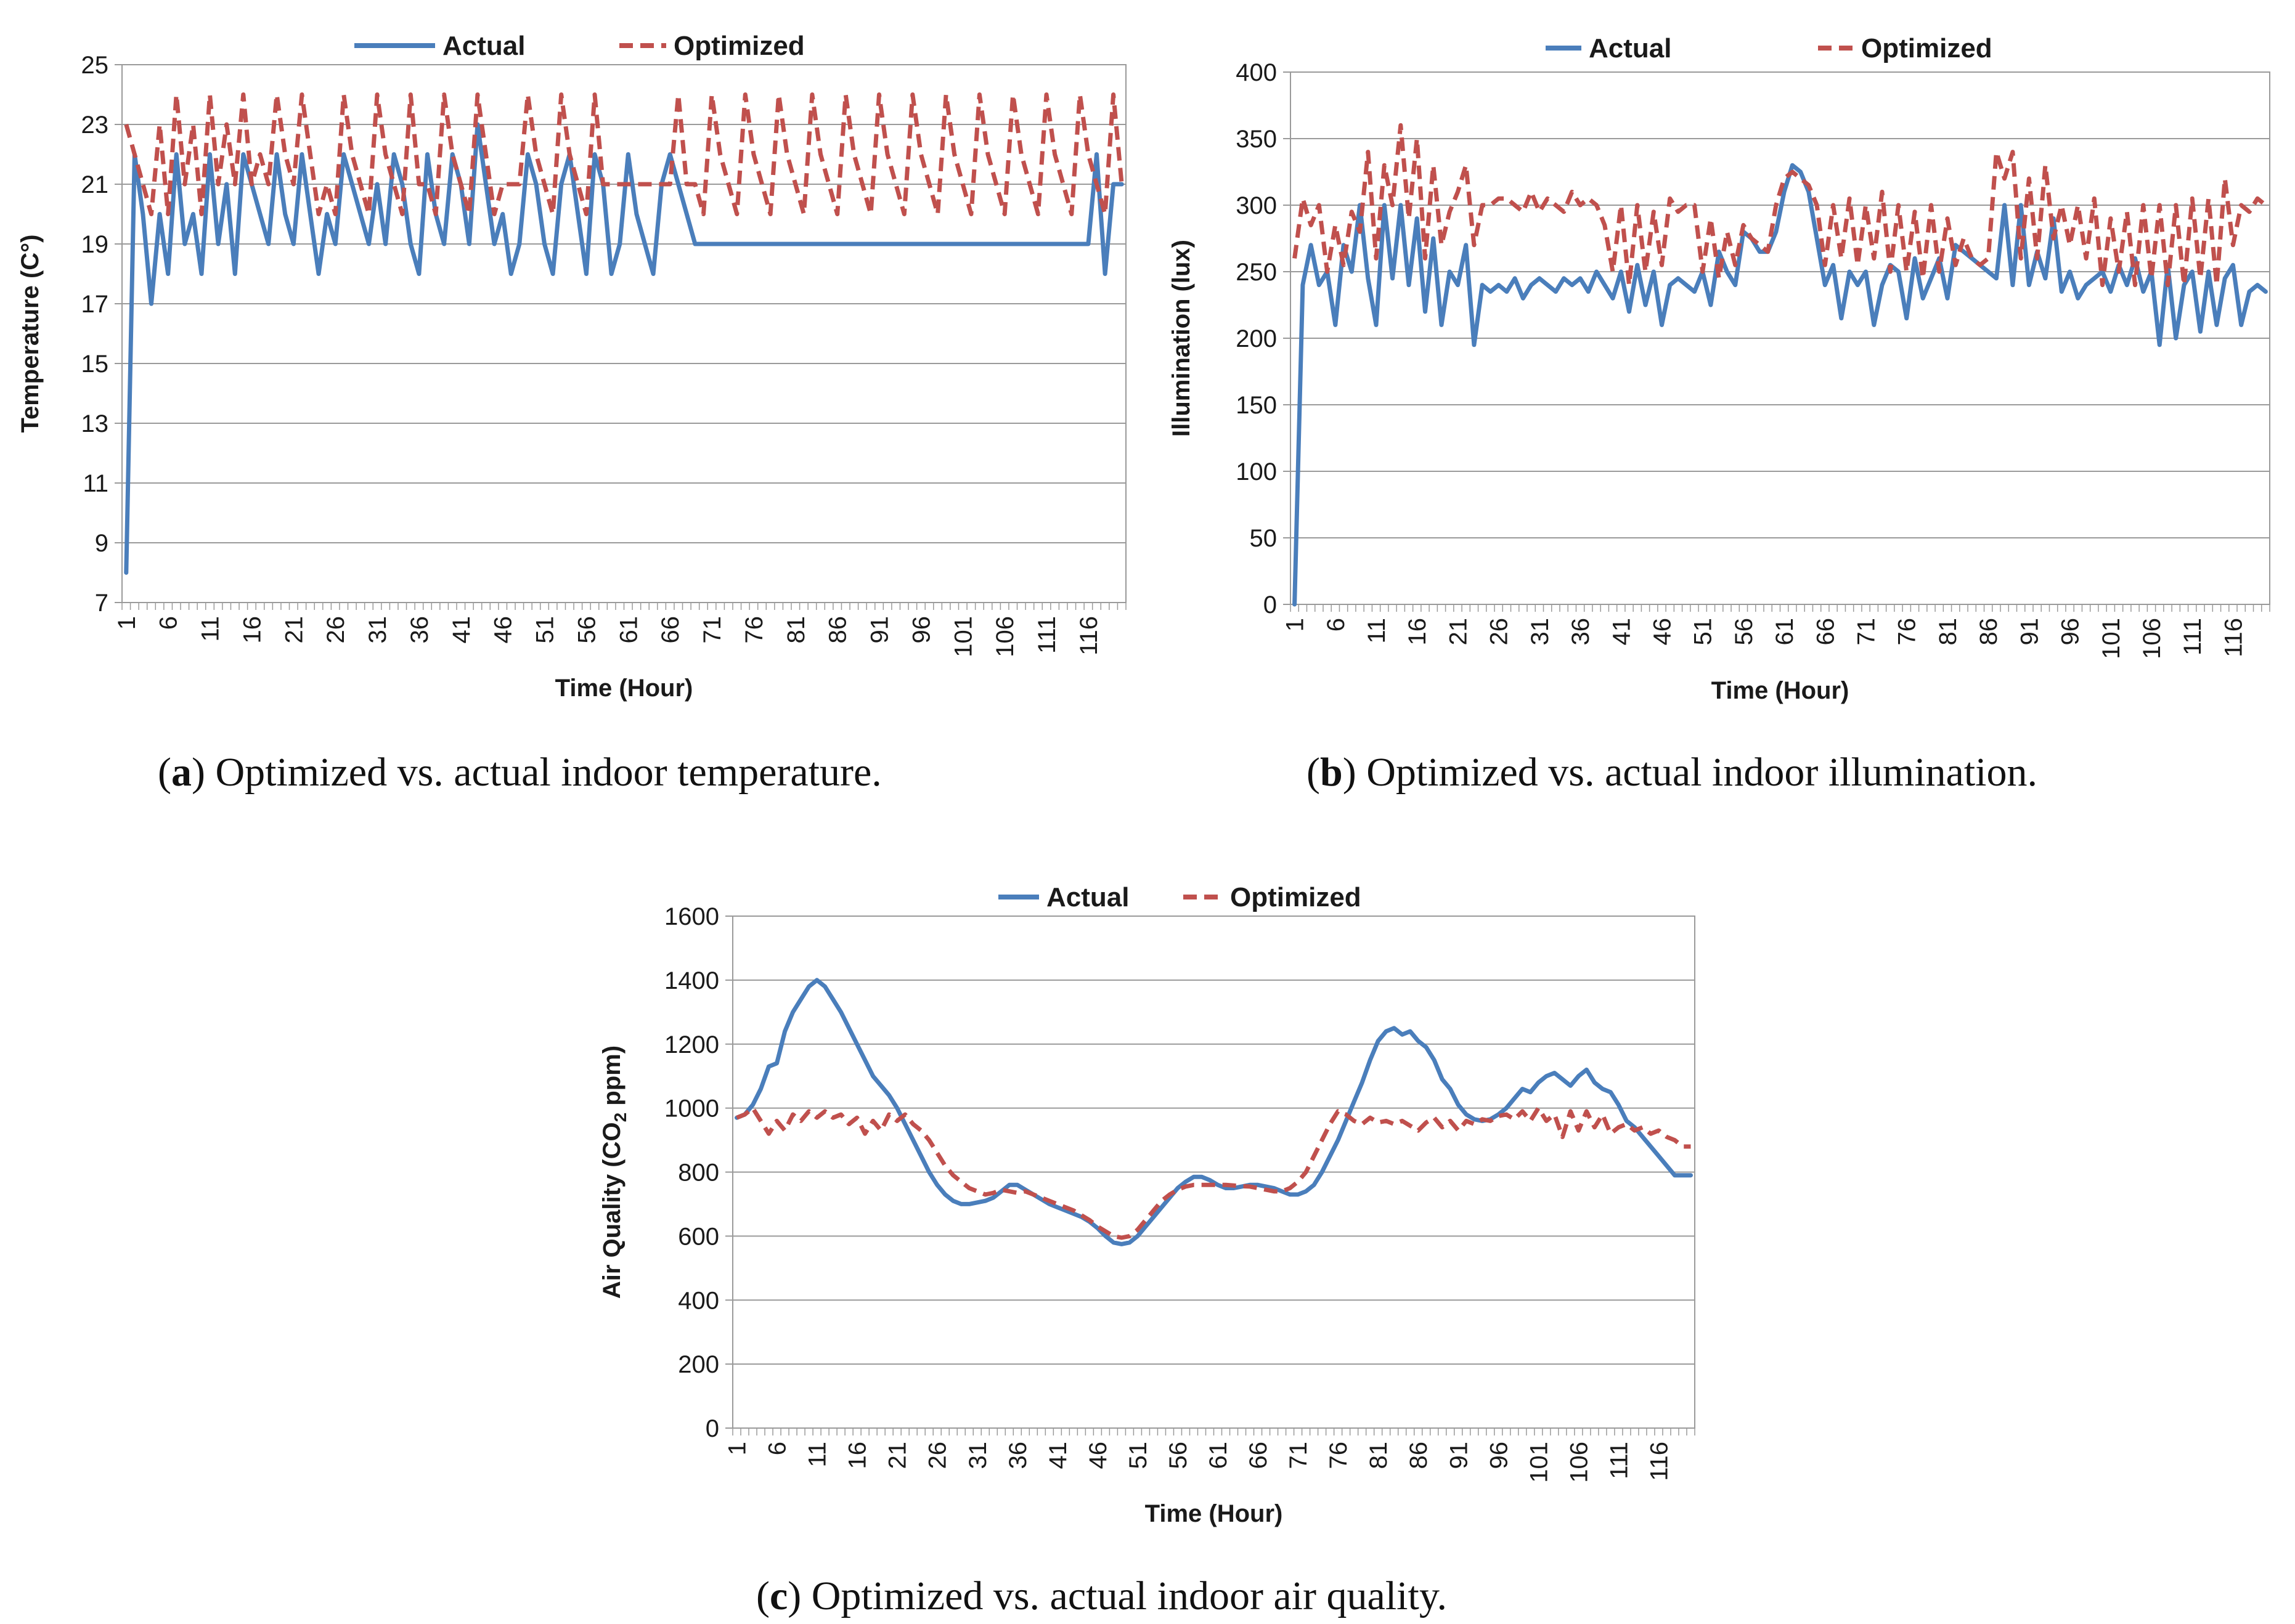 The image size is (2295, 1624). What do you see at coordinates (1256, 139) in the screenshot?
I see `y-tick-label: 350` at bounding box center [1256, 139].